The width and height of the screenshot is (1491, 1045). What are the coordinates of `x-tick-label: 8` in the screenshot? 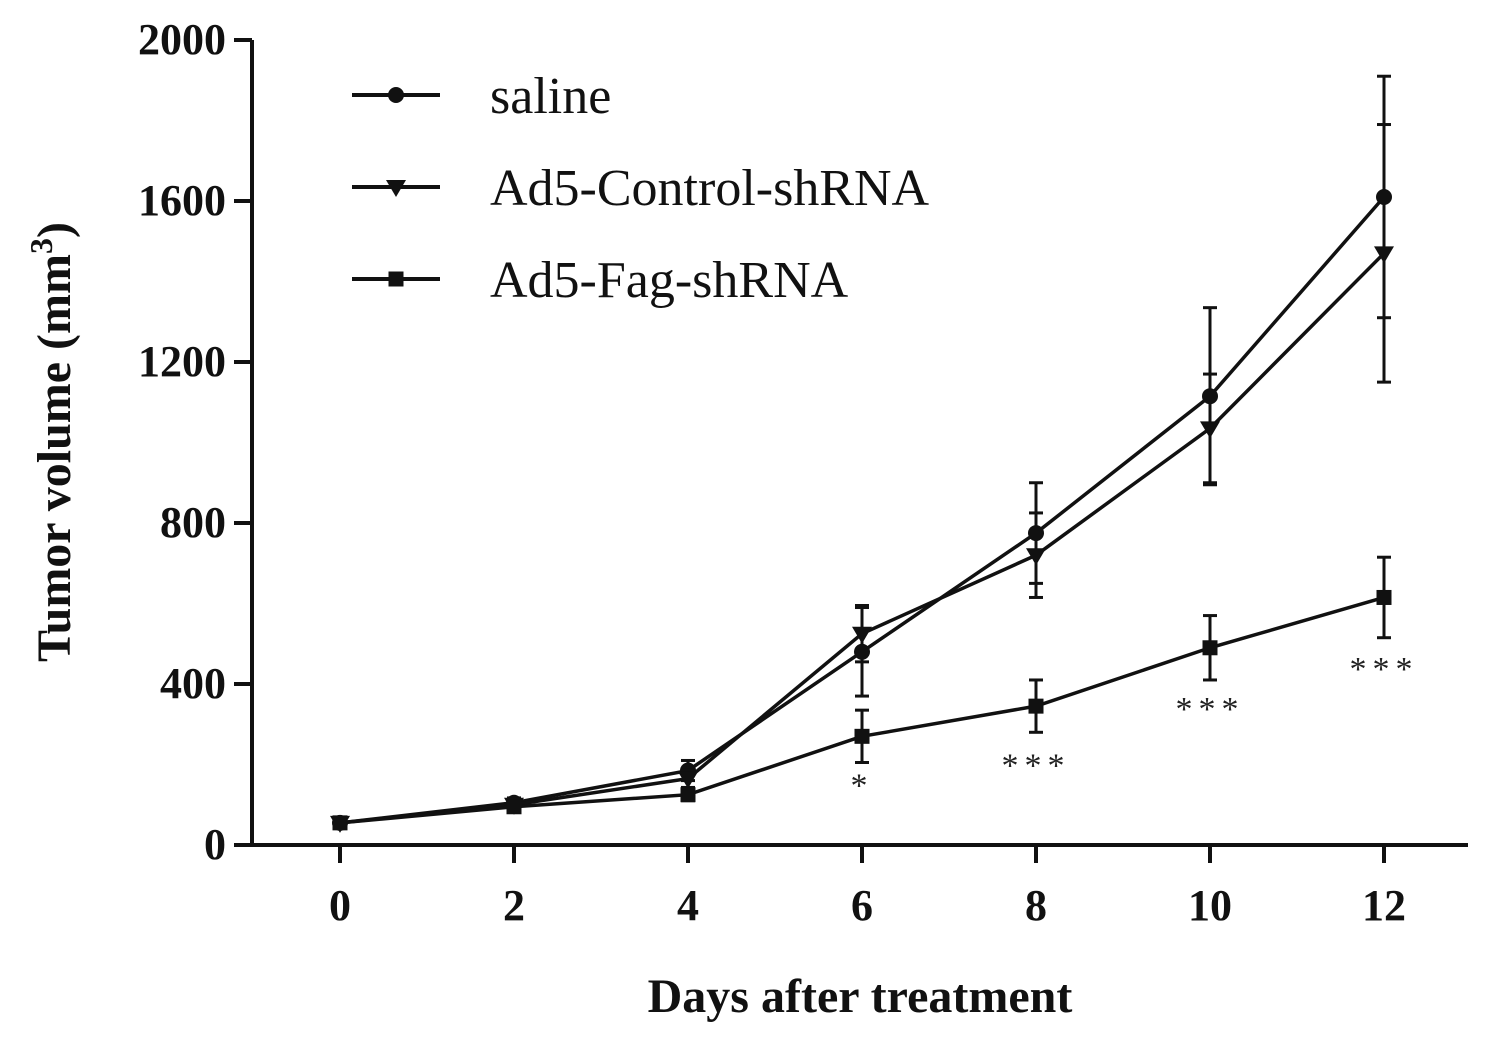 It's located at (1036, 905).